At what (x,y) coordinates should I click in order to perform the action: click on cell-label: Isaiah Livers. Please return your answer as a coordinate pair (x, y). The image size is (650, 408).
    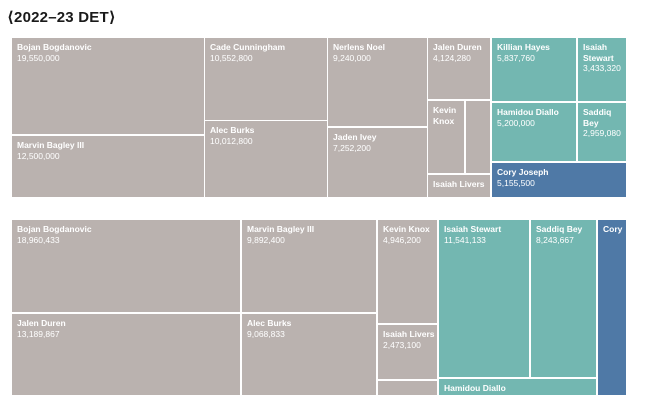
    Looking at the image, I should click on (459, 184).